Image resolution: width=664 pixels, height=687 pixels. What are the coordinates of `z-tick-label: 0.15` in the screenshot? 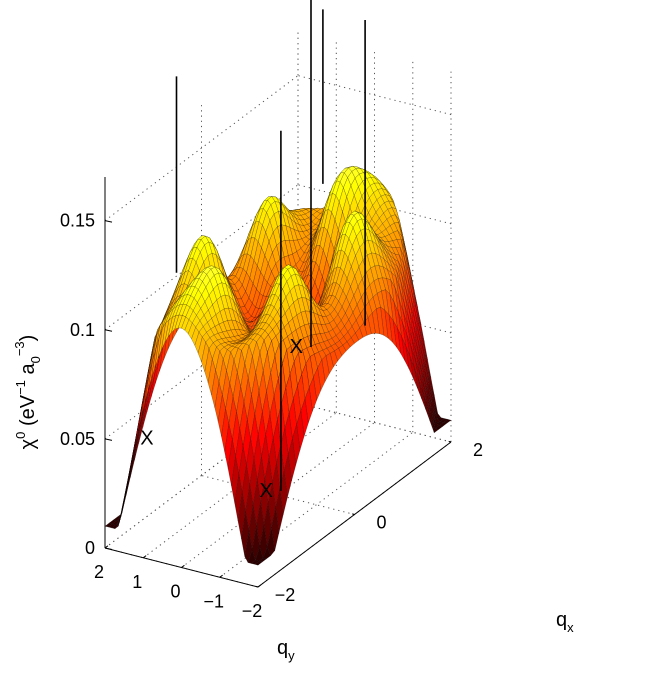 It's located at (77, 221).